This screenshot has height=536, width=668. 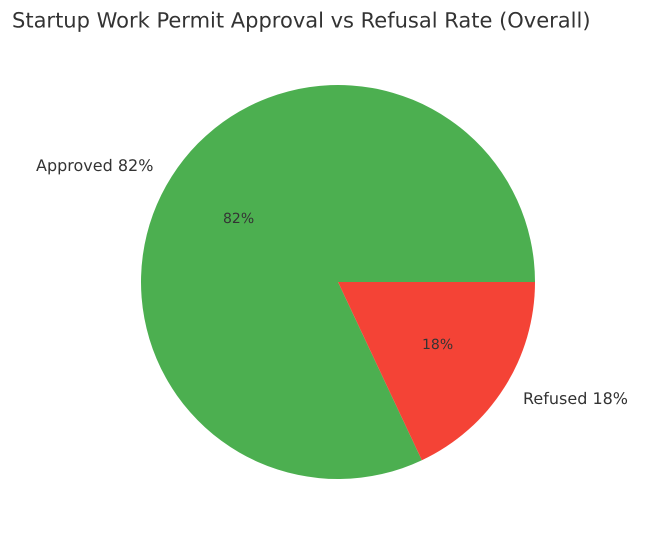 I want to click on slice-label: Approved 82%, so click(x=95, y=165).